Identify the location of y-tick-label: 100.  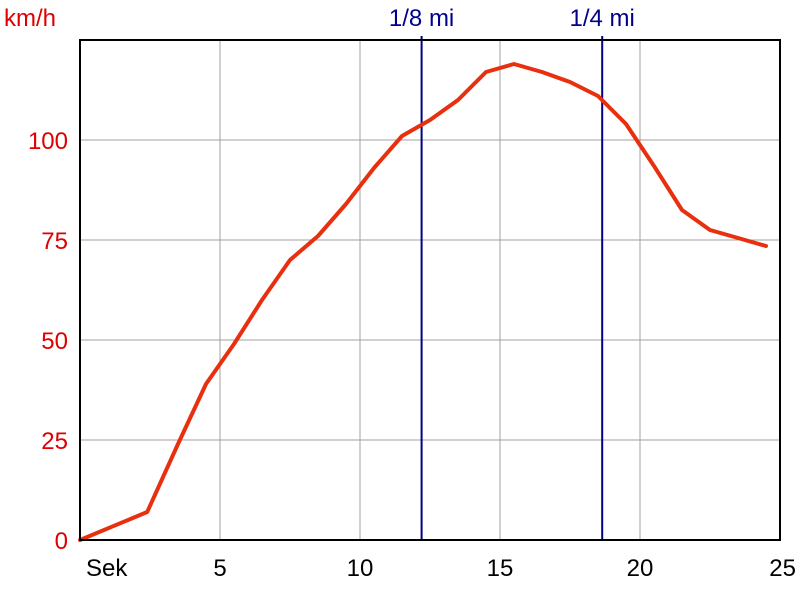
(48, 141).